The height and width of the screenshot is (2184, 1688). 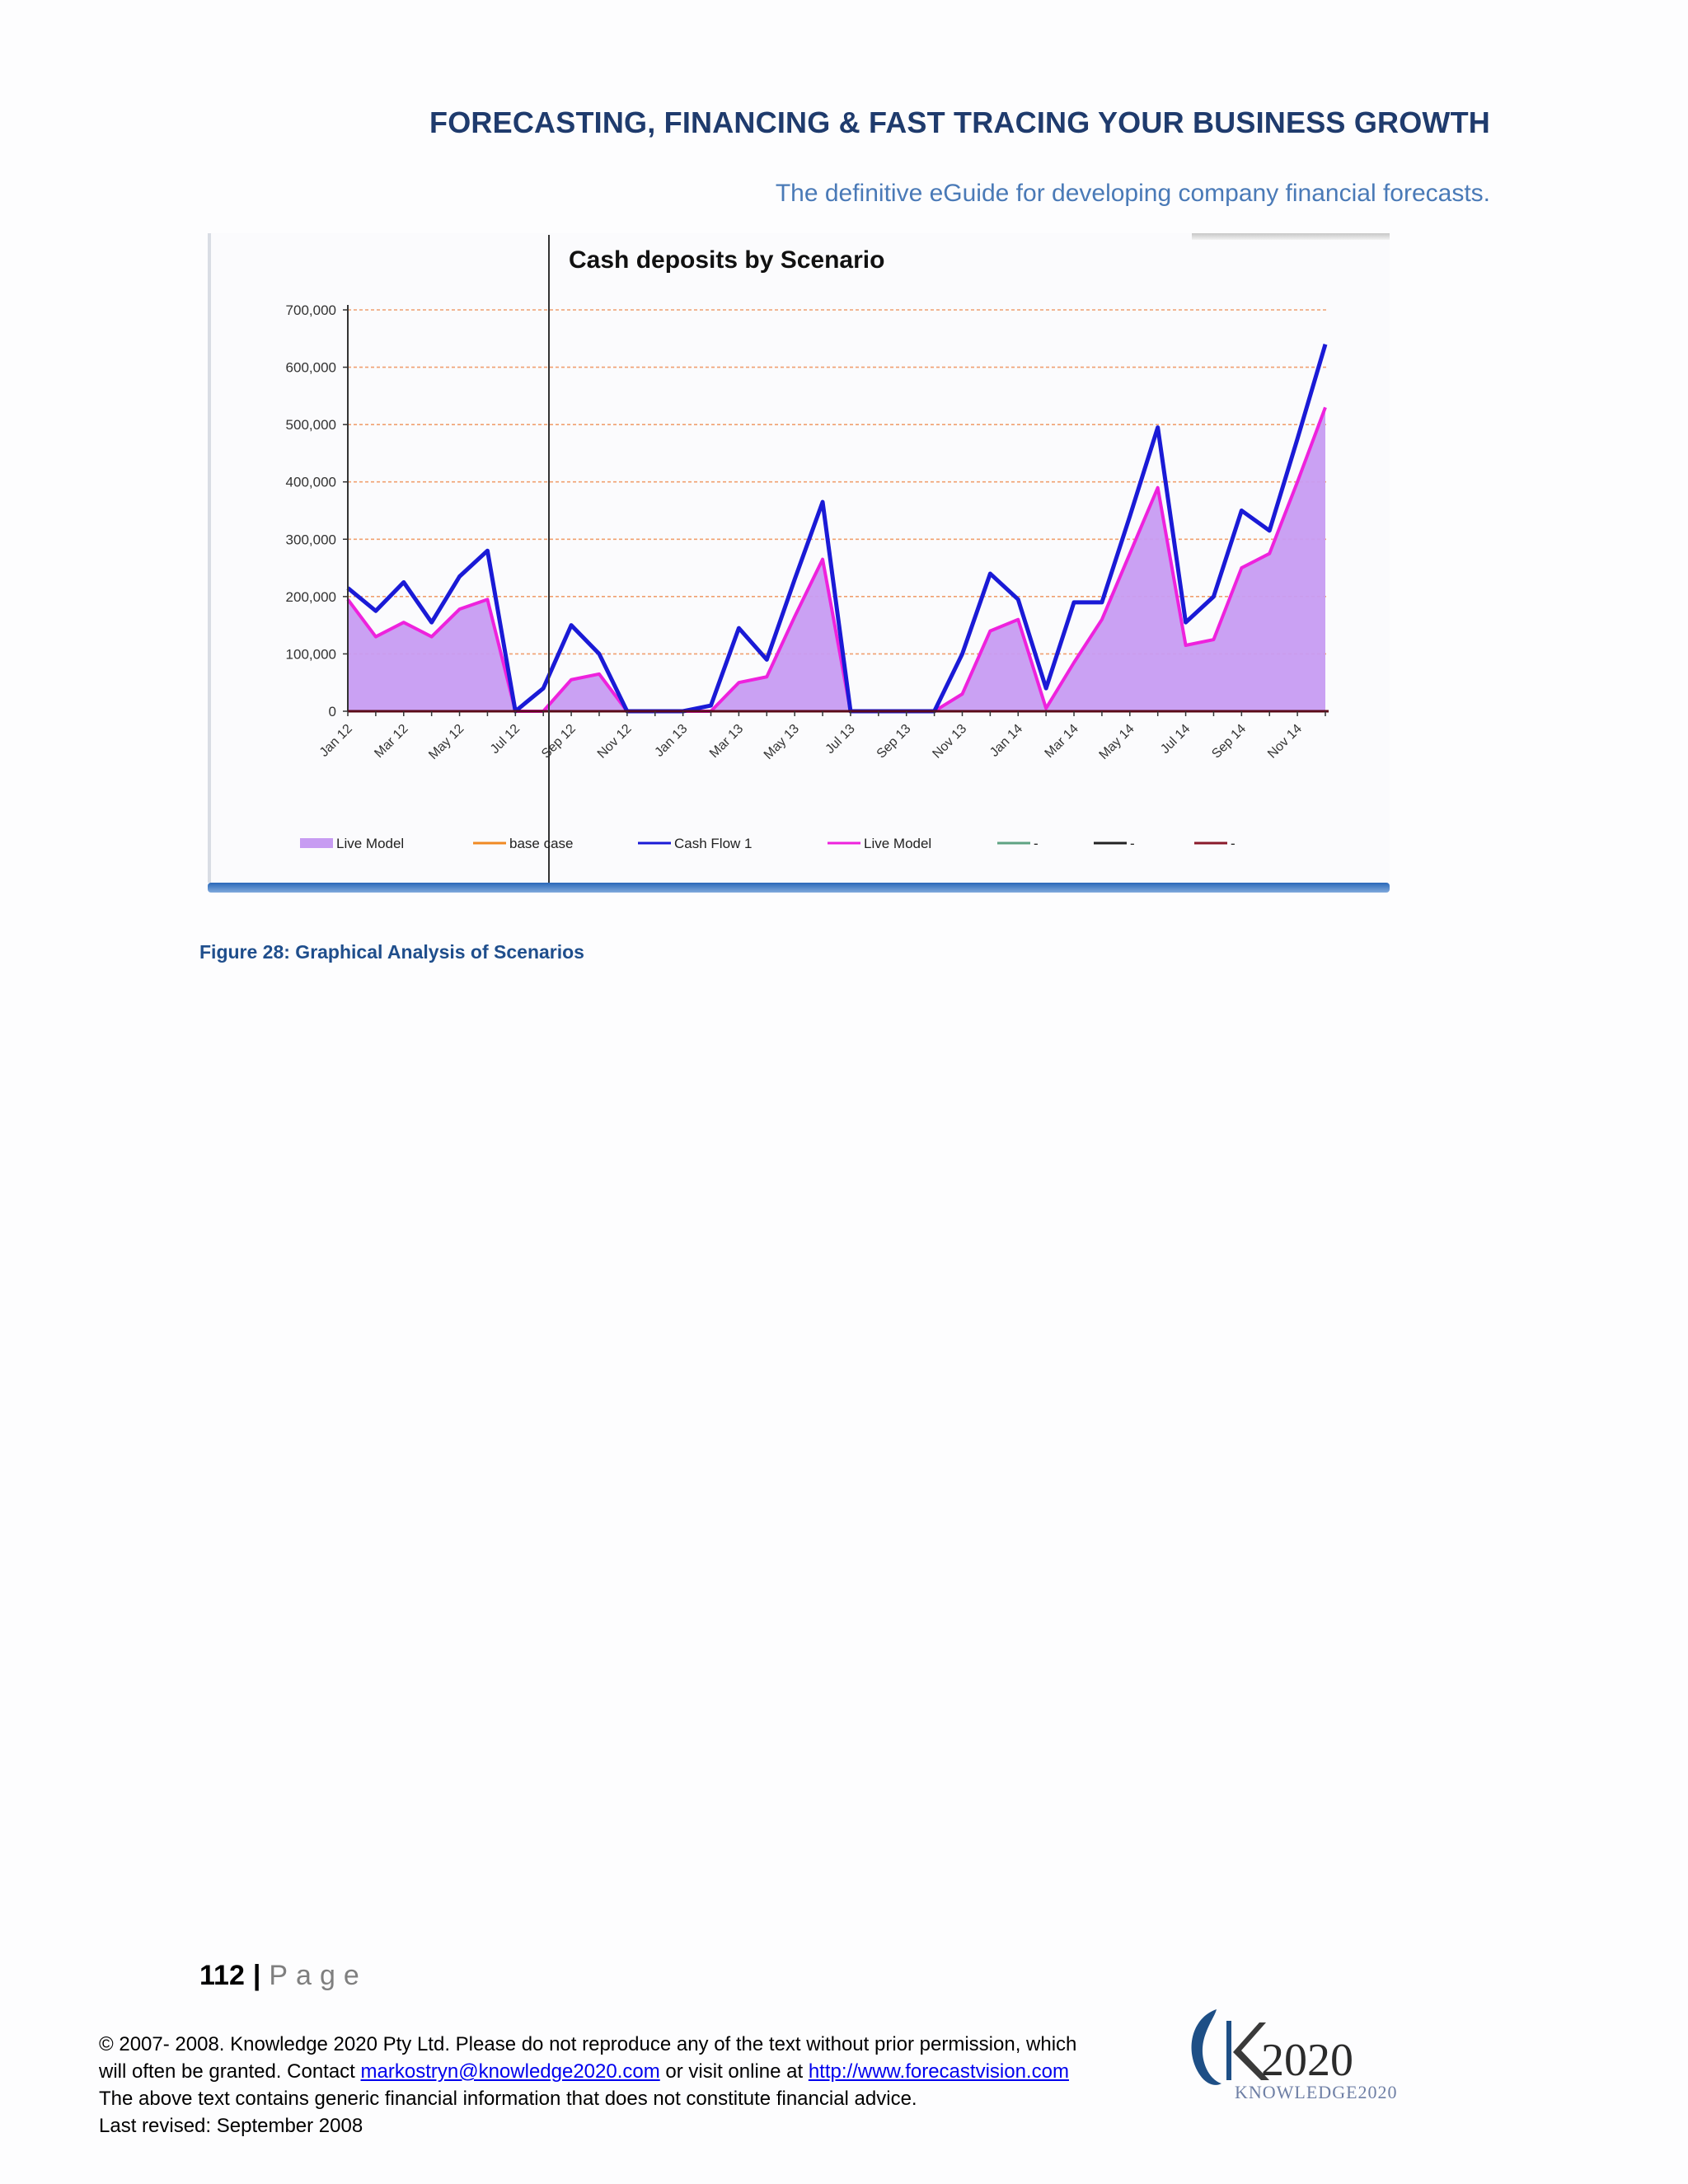 What do you see at coordinates (311, 482) in the screenshot?
I see `y-tick-label: 400,000` at bounding box center [311, 482].